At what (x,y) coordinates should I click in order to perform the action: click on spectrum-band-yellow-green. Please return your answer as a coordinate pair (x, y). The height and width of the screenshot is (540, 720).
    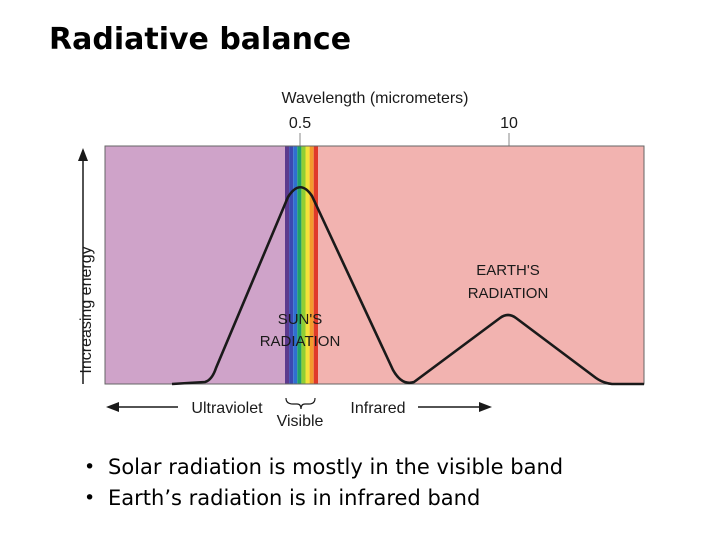
    Looking at the image, I should click on (303, 265).